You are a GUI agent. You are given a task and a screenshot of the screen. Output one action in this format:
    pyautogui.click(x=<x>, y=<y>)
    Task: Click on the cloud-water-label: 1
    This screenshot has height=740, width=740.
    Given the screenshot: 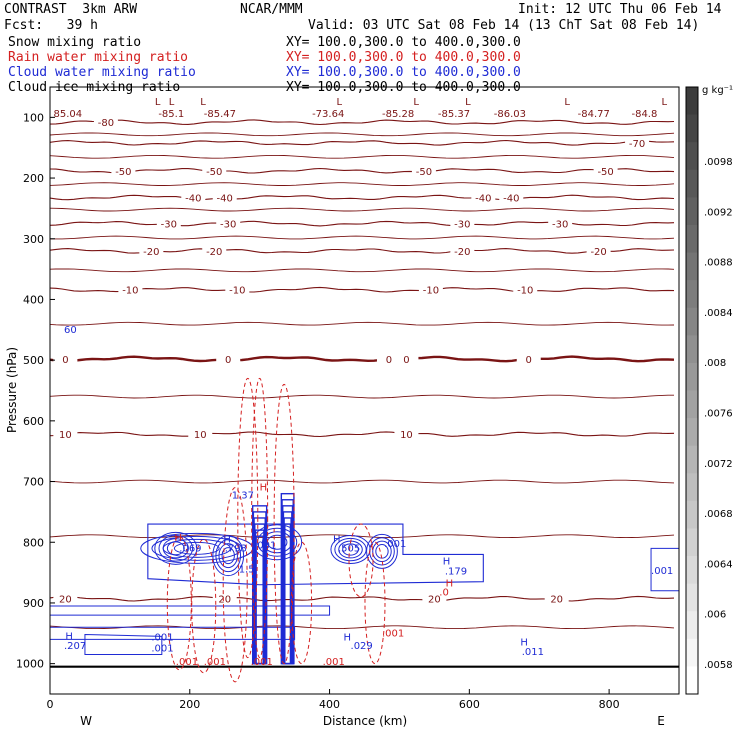 What is the action you would take?
    pyautogui.click(x=265, y=545)
    